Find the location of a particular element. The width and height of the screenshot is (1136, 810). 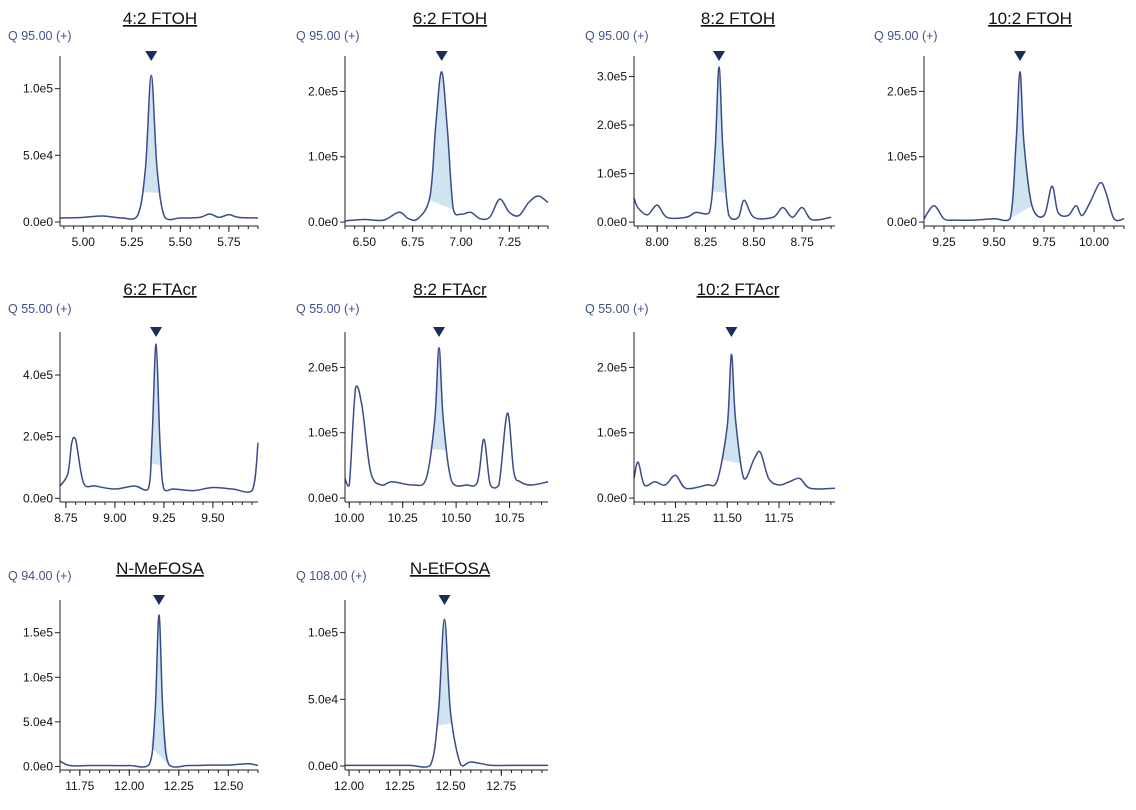

x-tick-label: 7.25 is located at coordinates (510, 242).